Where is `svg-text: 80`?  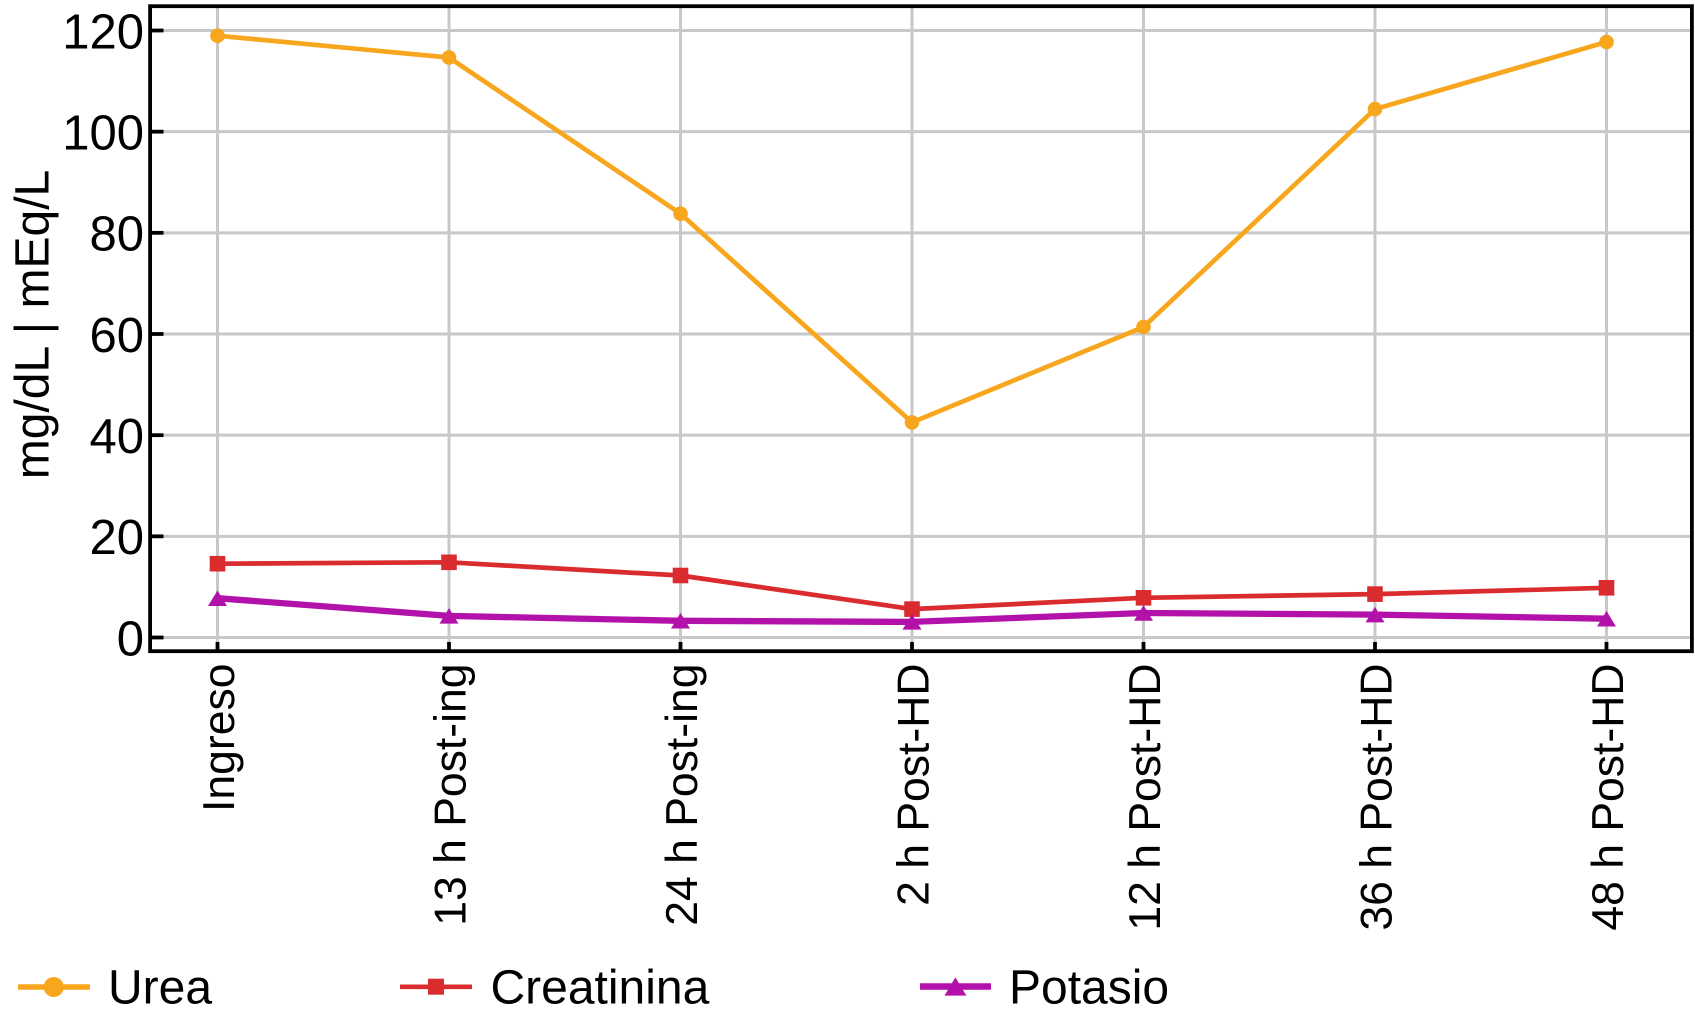 svg-text: 80 is located at coordinates (116, 235).